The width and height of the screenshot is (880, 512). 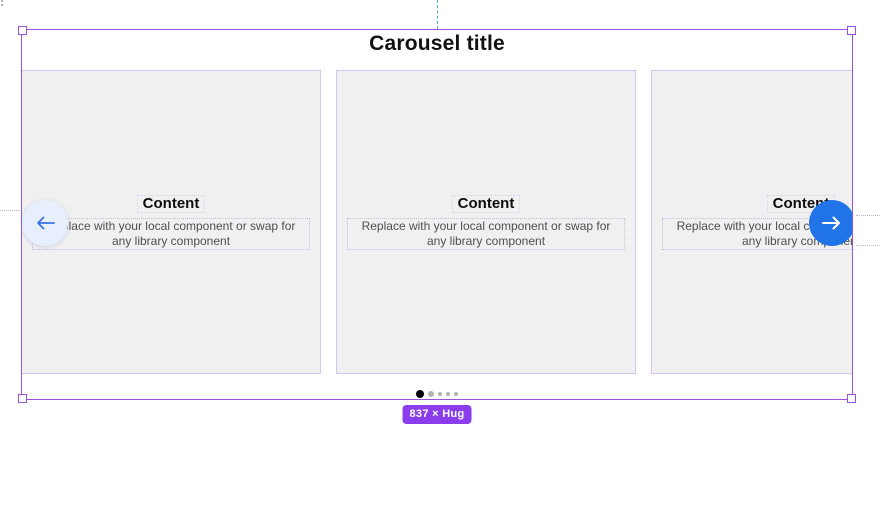 What do you see at coordinates (420, 394) in the screenshot?
I see `pagination-dot-active` at bounding box center [420, 394].